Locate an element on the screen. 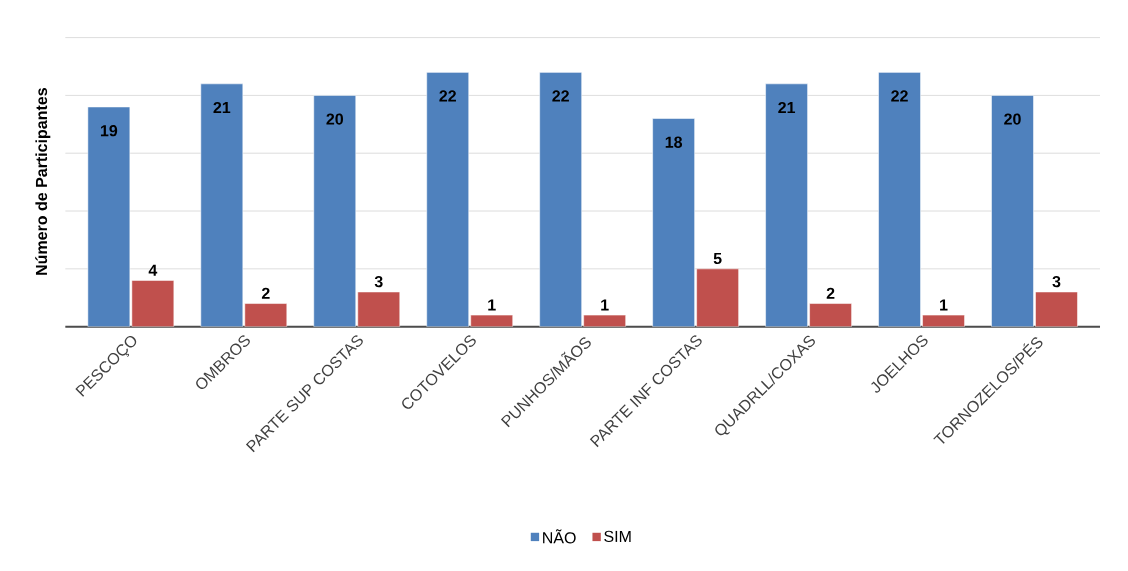 The image size is (1128, 571). data-label: 18 is located at coordinates (674, 142).